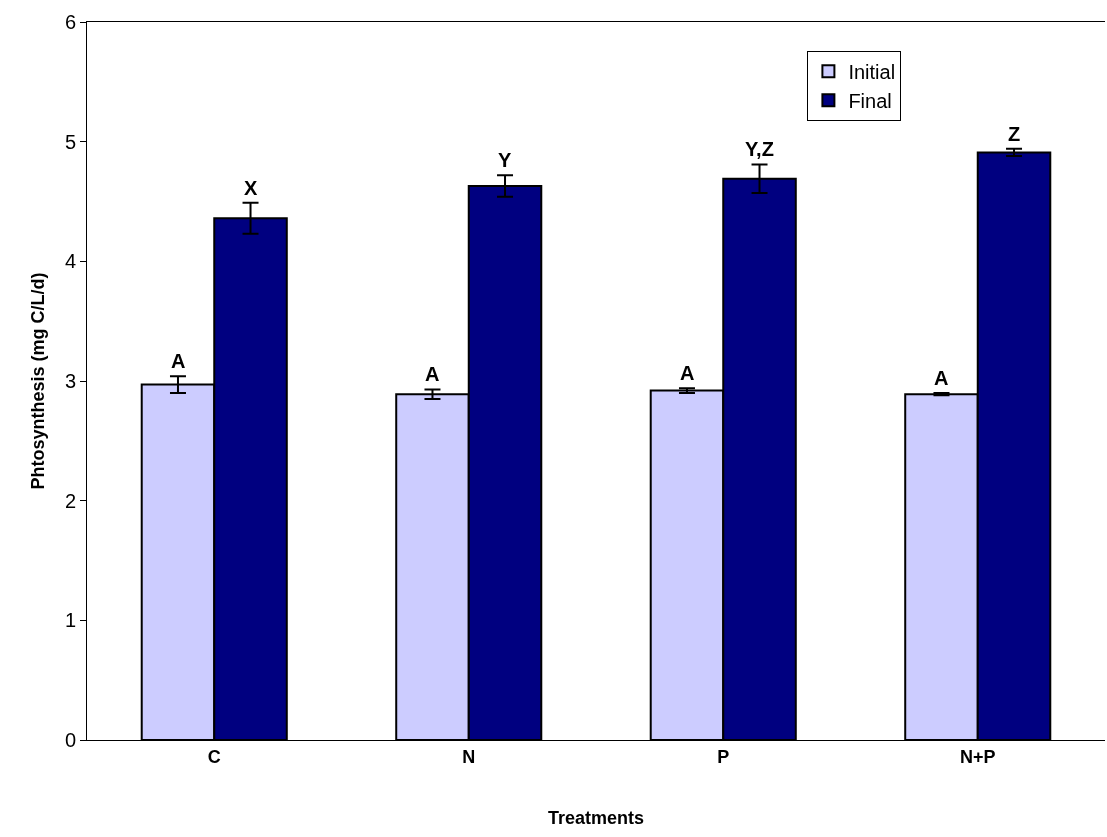 This screenshot has height=837, width=1107. I want to click on data-label: Z, so click(1014, 134).